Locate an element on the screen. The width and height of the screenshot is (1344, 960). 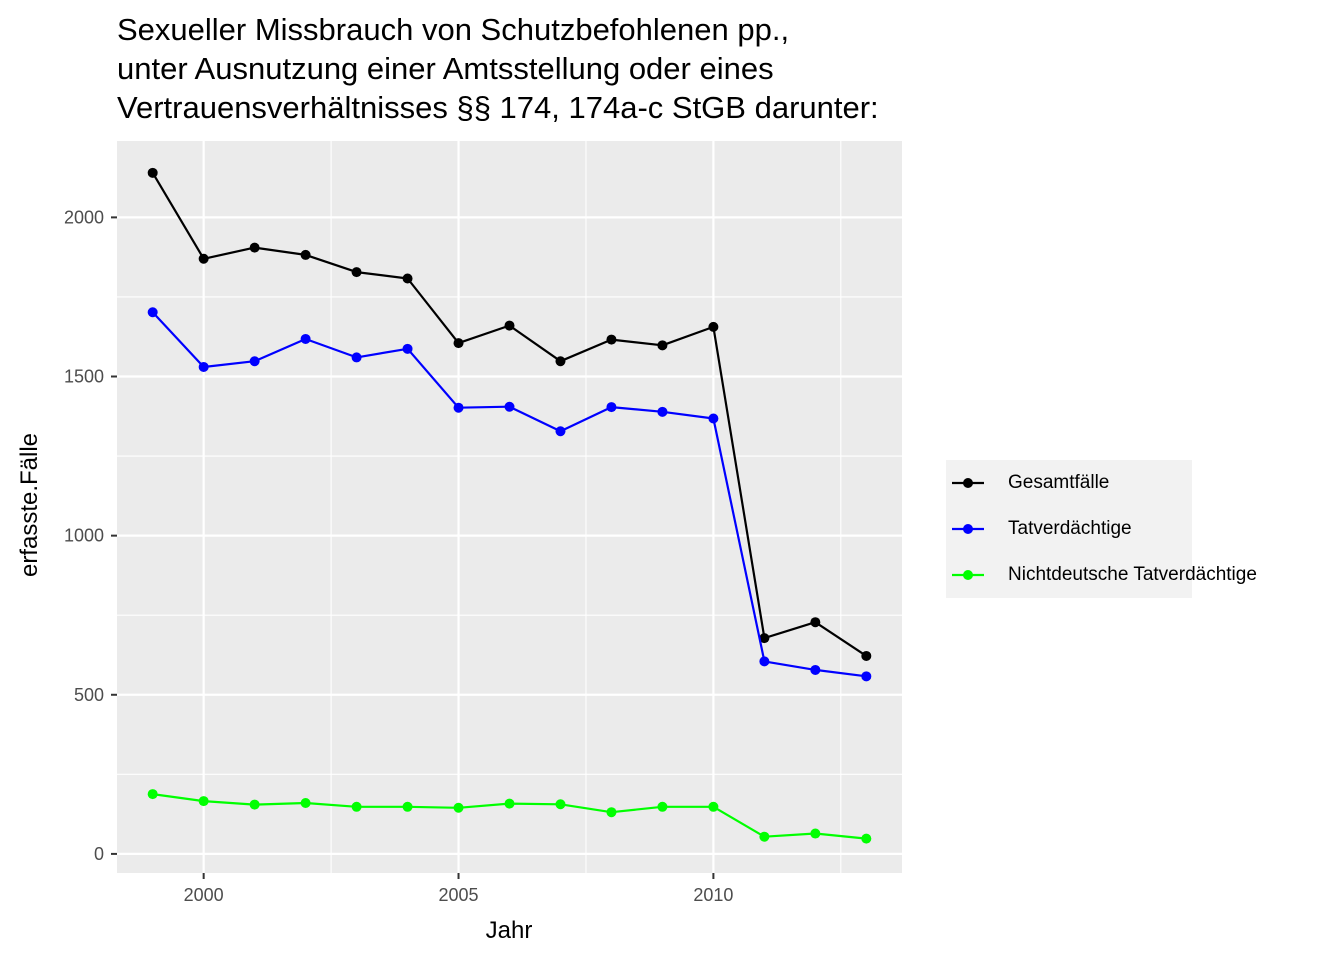
y-tick-label: 2000 is located at coordinates (84, 217).